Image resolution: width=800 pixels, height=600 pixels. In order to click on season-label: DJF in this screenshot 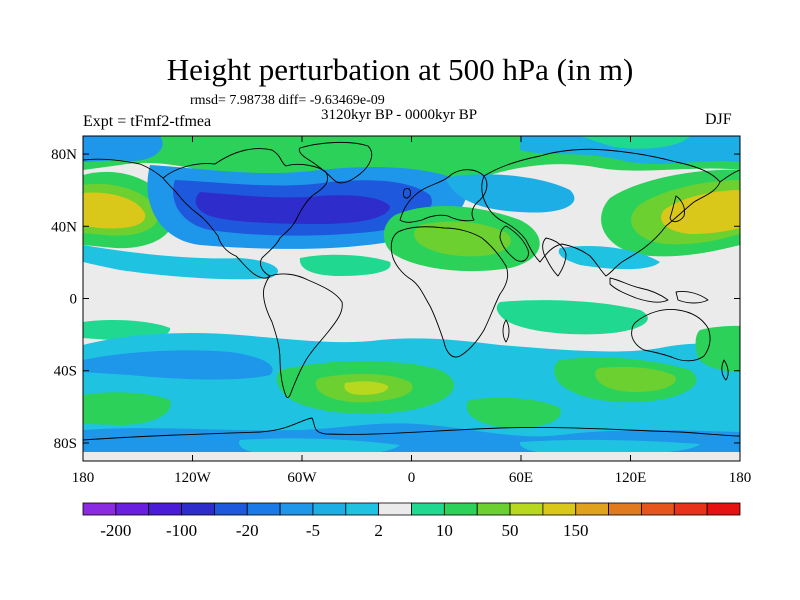, I will do `click(718, 119)`.